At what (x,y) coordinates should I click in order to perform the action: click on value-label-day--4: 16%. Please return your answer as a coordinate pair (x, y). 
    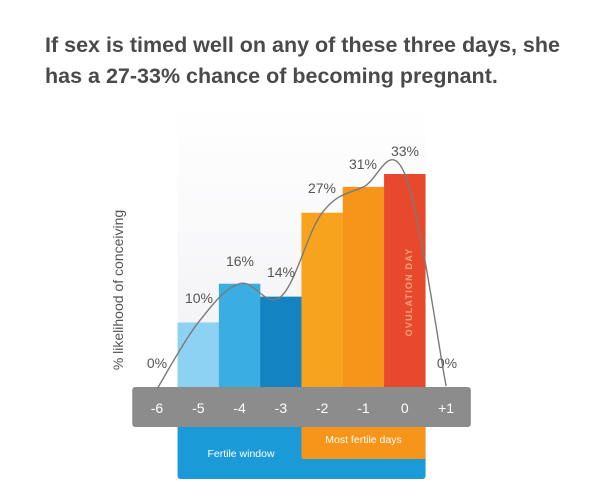
    Looking at the image, I should click on (240, 261).